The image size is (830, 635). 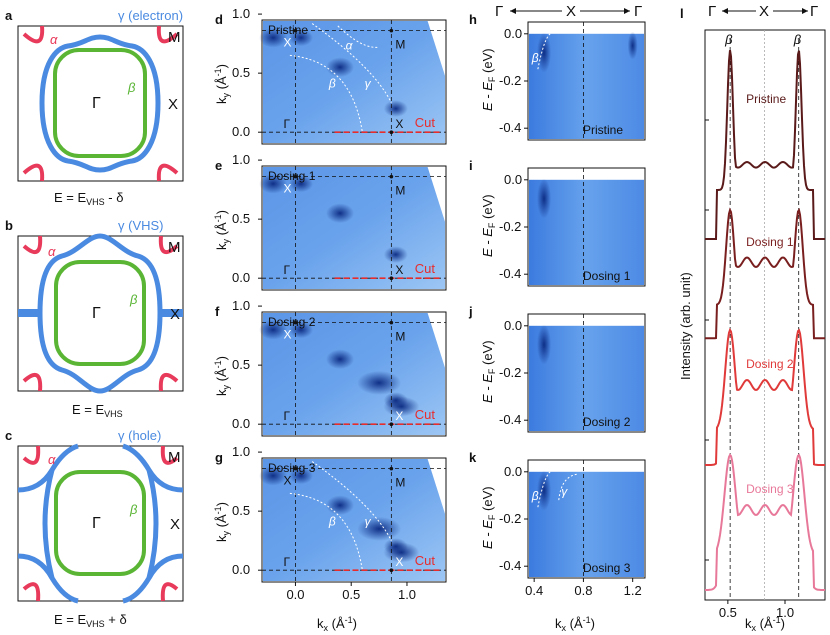 What do you see at coordinates (288, 30) in the screenshot?
I see `panel-condition-label: Pristine` at bounding box center [288, 30].